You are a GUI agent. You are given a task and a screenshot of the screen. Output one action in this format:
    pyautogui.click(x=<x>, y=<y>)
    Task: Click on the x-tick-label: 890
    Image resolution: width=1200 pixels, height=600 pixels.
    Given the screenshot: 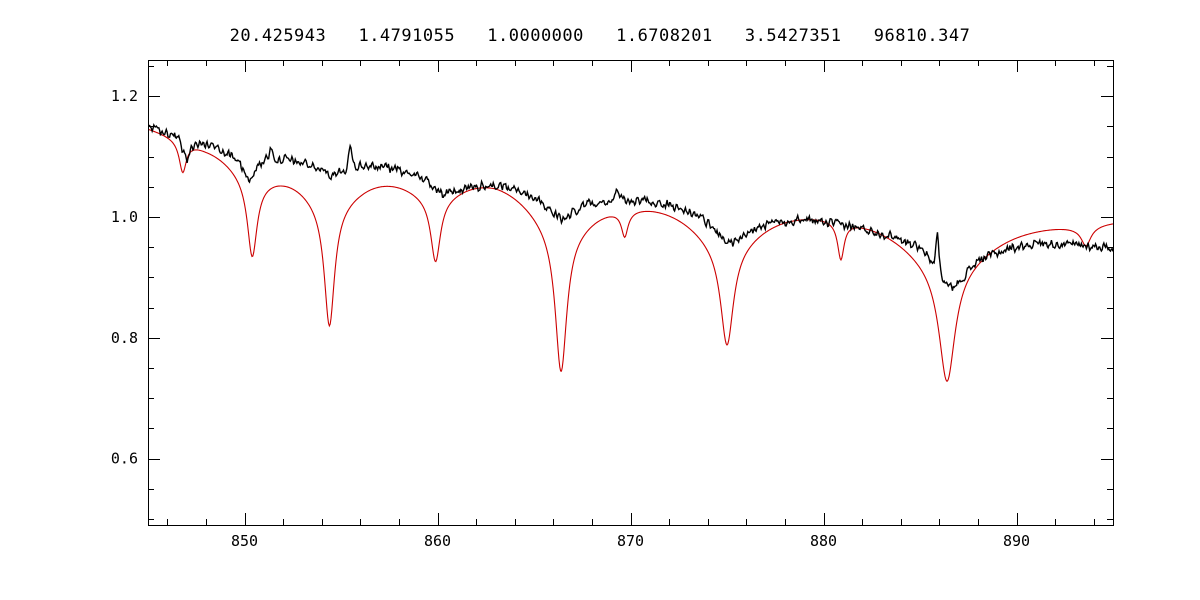 What is the action you would take?
    pyautogui.click(x=1016, y=541)
    